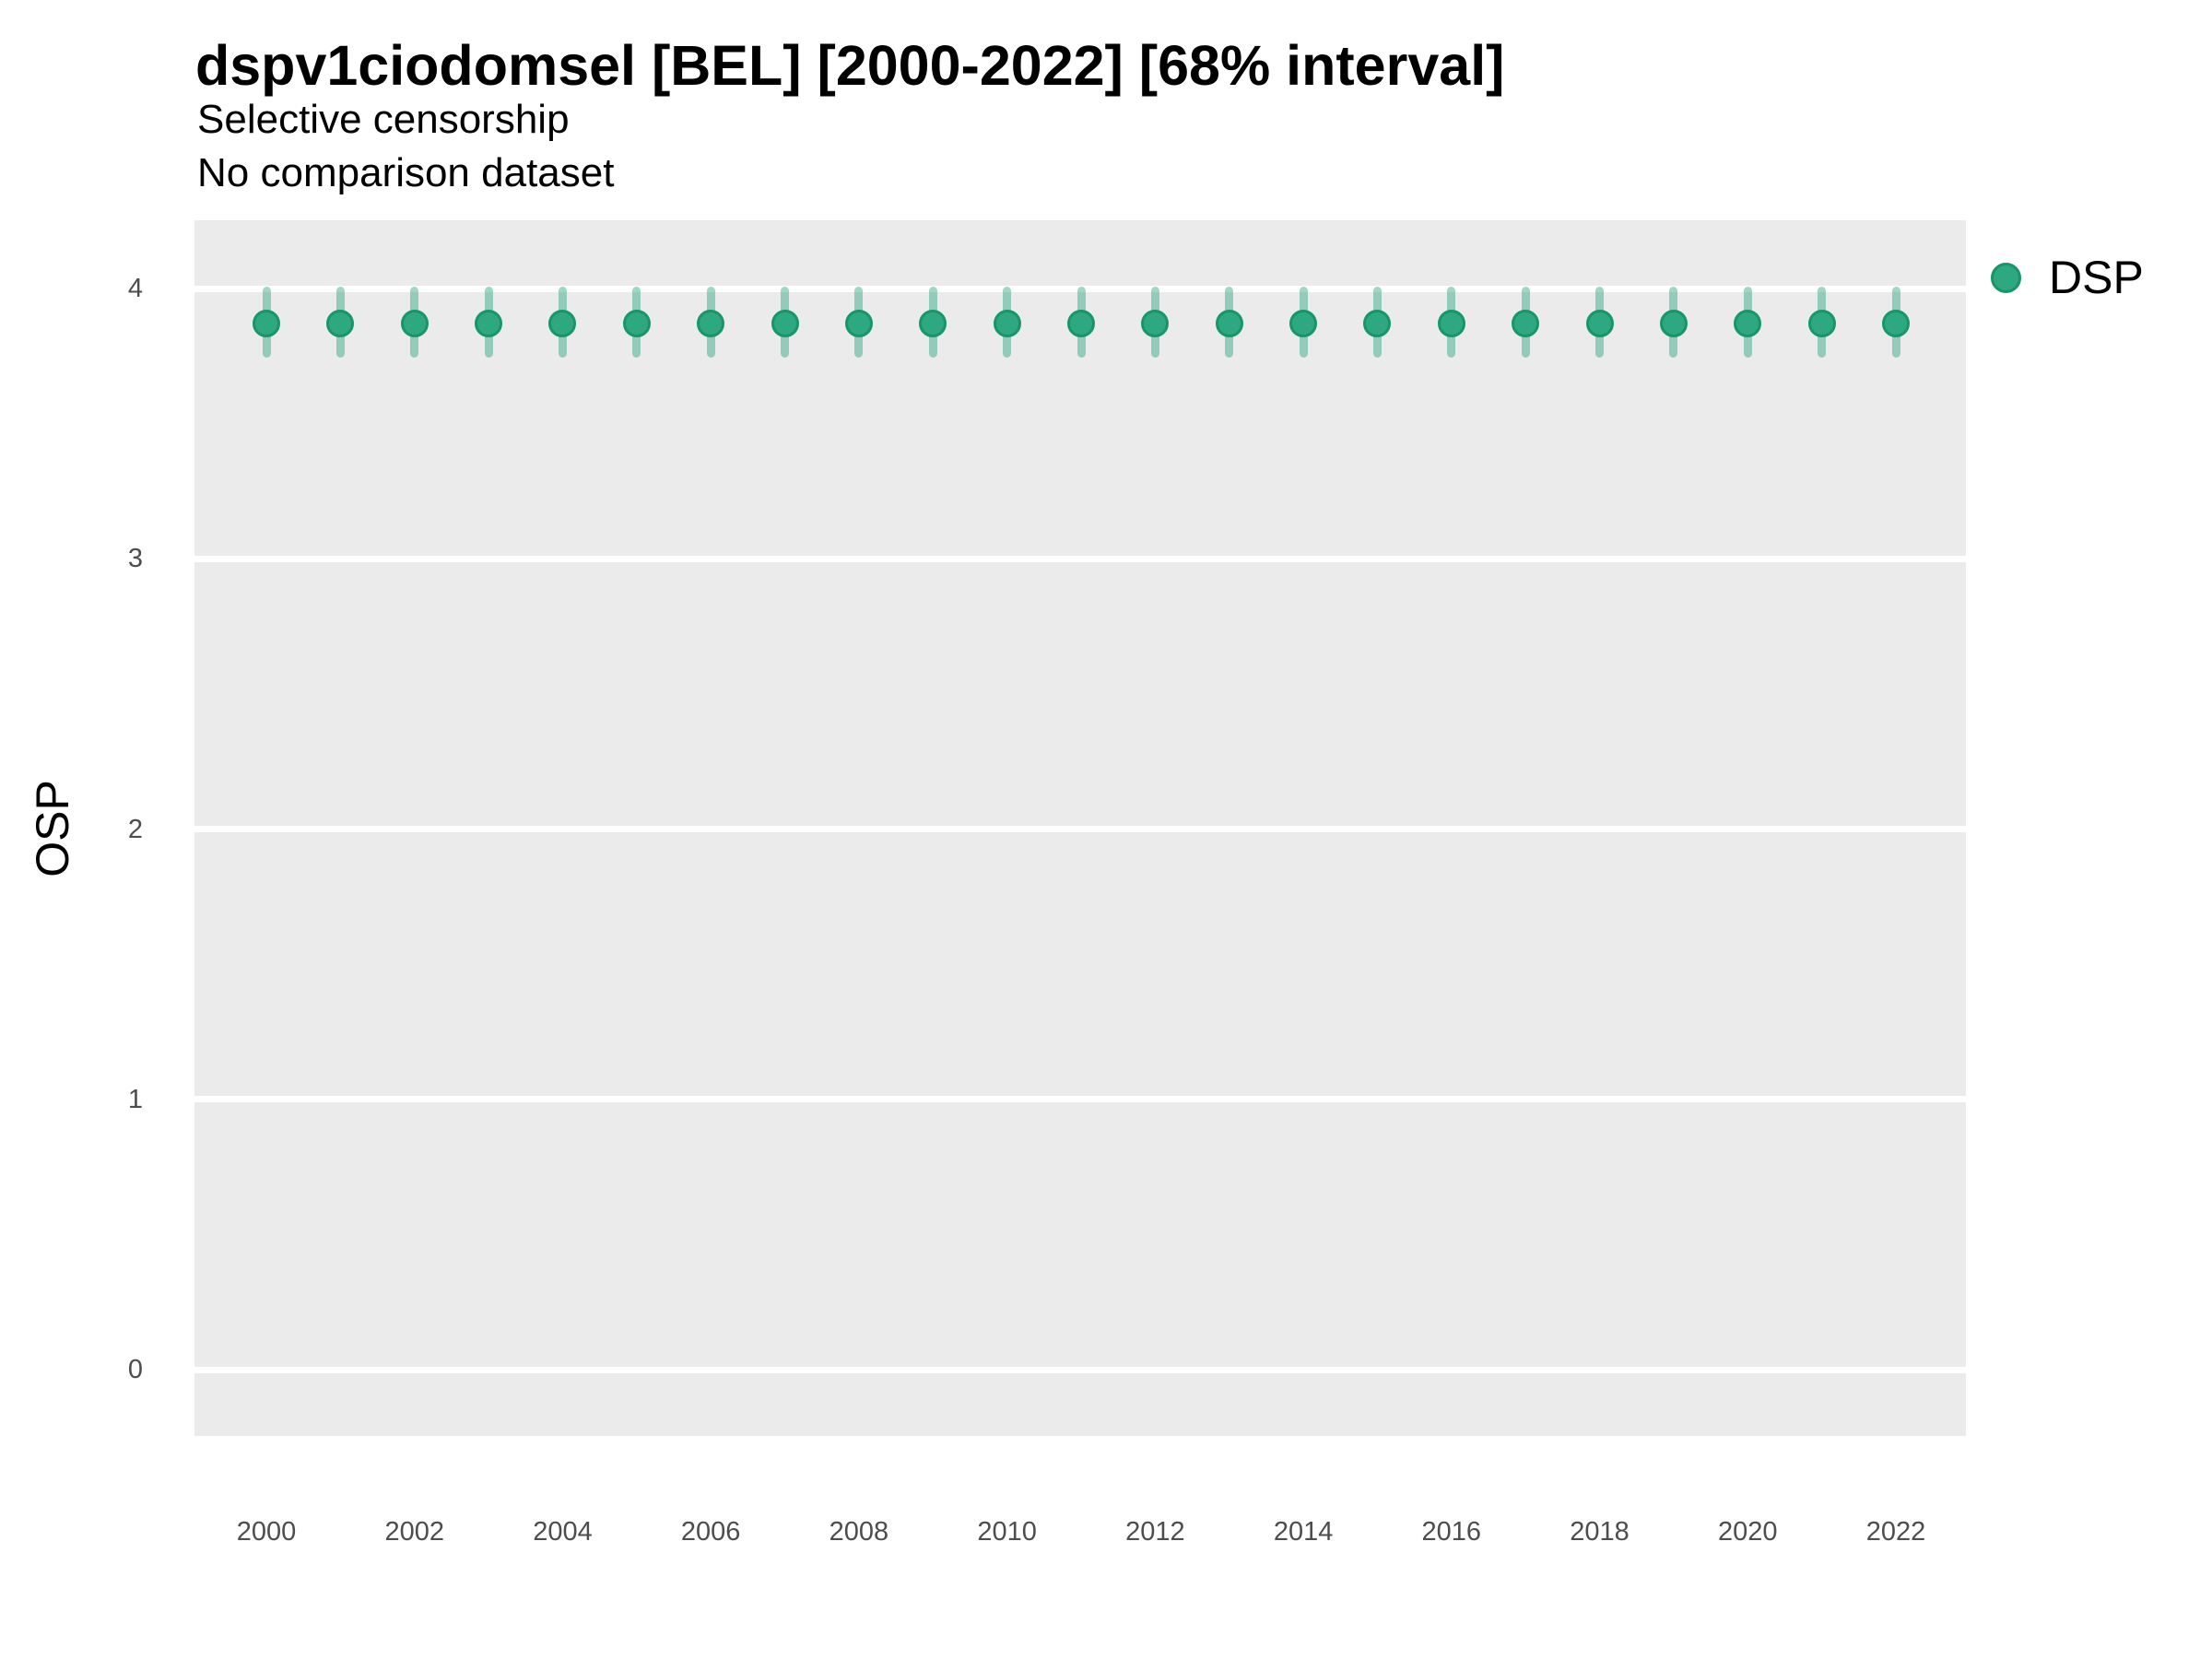  I want to click on data-point-2002, so click(414, 324).